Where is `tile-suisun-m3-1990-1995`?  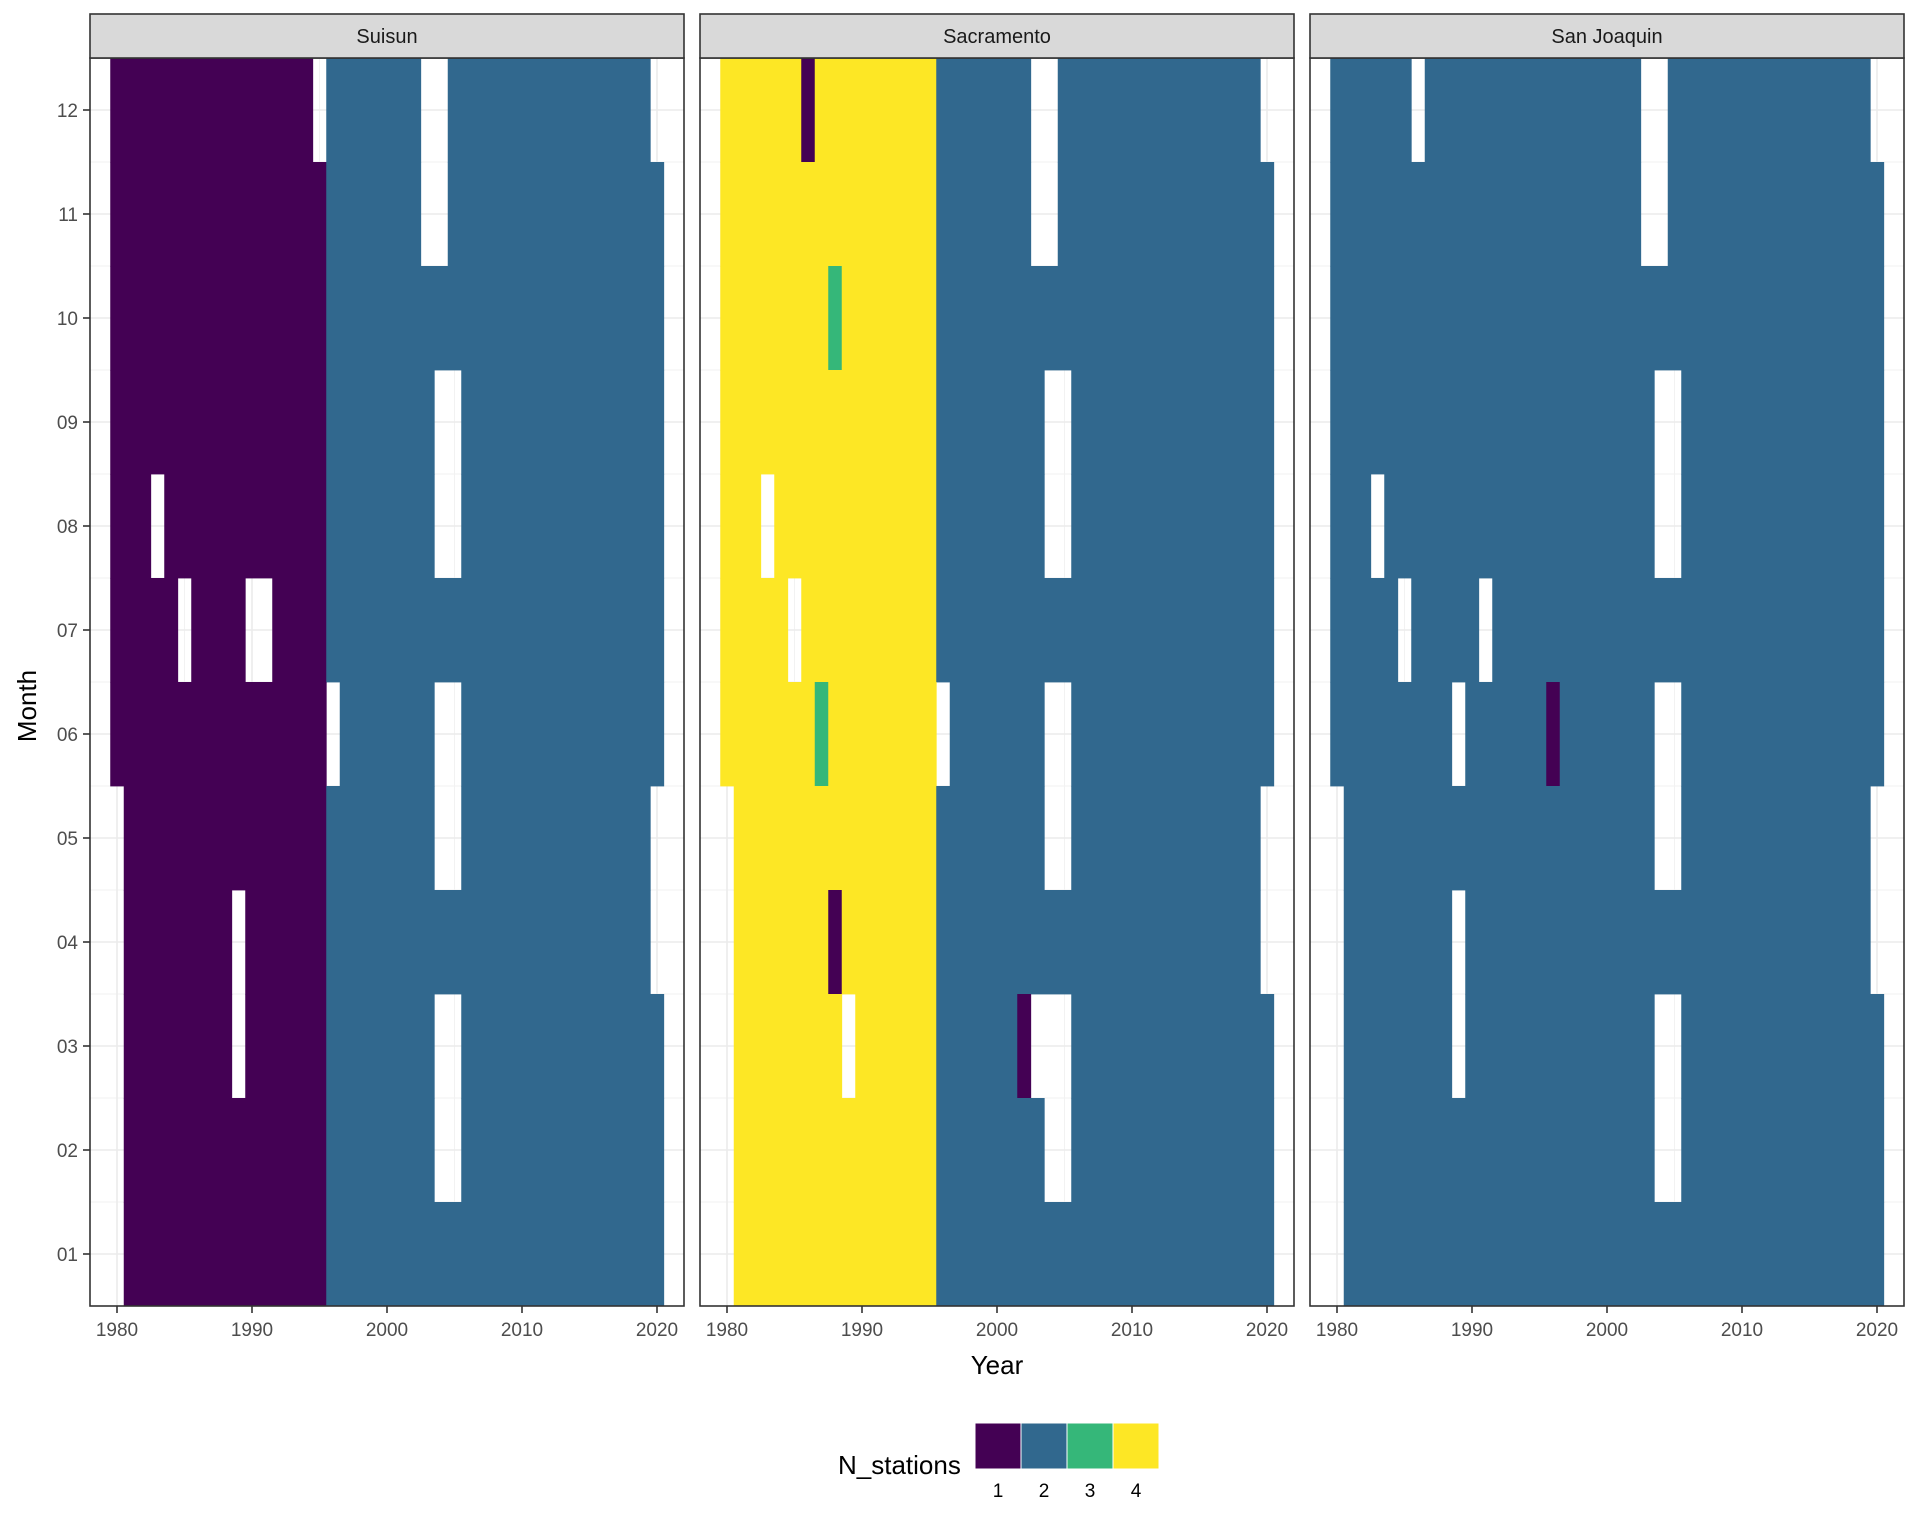 tile-suisun-m3-1990-1995 is located at coordinates (286, 1046).